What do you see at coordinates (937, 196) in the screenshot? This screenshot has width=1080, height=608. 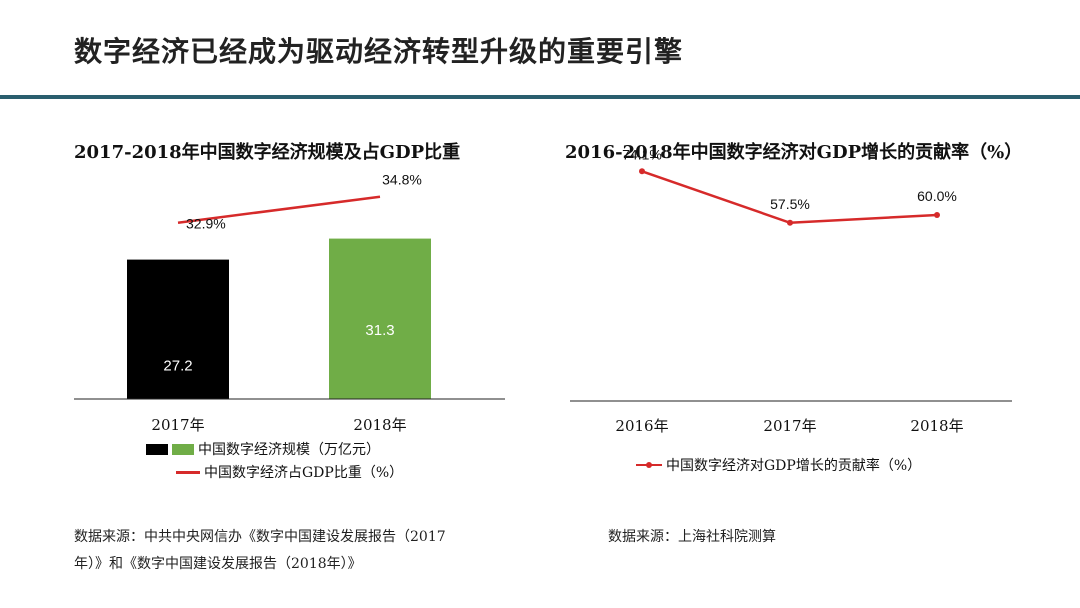 I see `point-value-label: 60.0%` at bounding box center [937, 196].